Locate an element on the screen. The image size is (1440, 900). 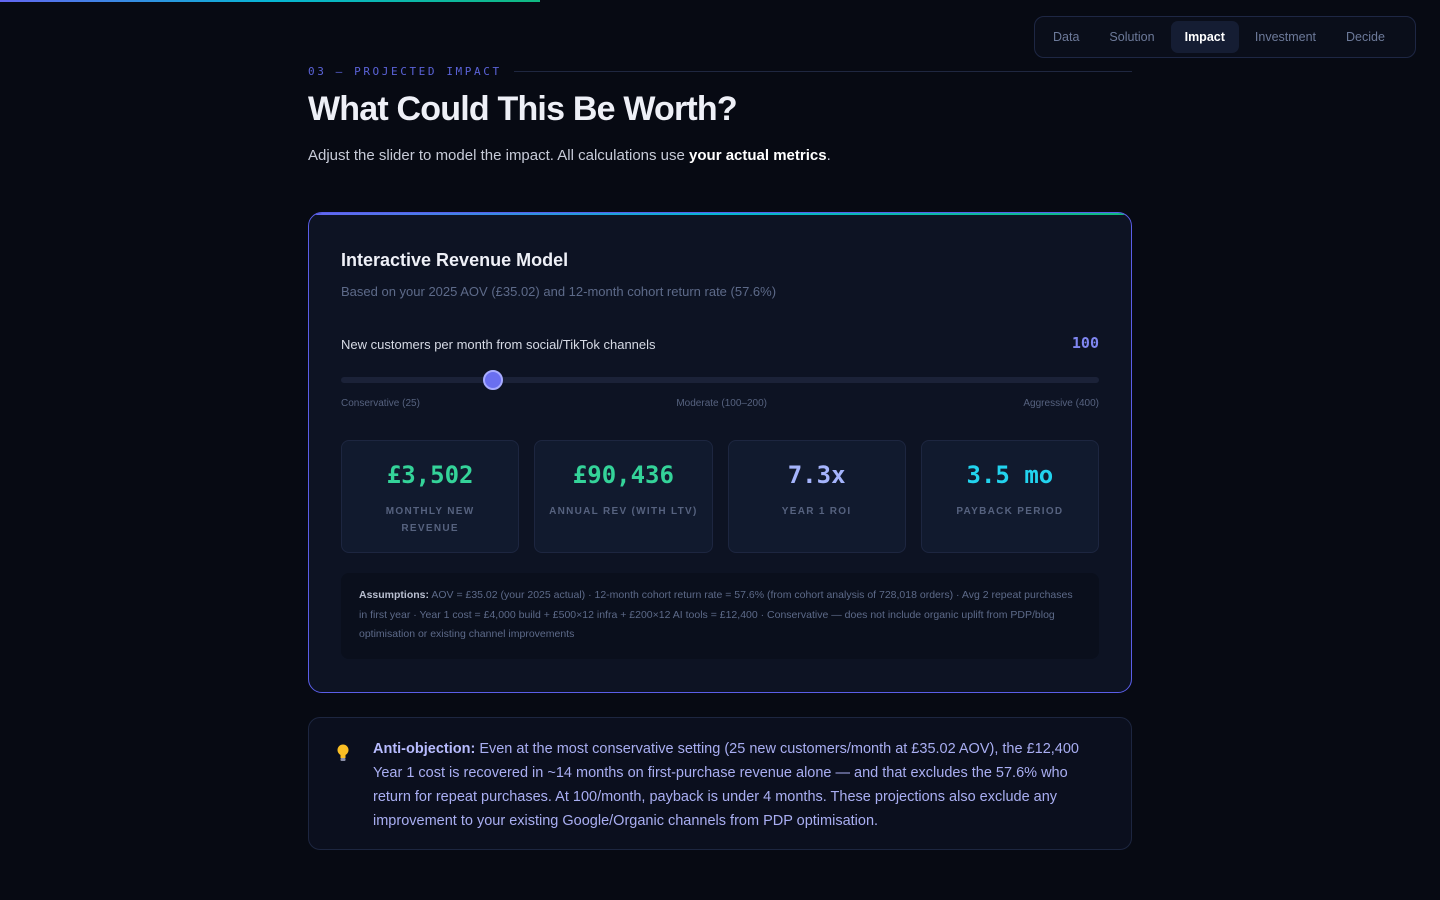
card-title: Interactive Revenue Model is located at coordinates (455, 260).